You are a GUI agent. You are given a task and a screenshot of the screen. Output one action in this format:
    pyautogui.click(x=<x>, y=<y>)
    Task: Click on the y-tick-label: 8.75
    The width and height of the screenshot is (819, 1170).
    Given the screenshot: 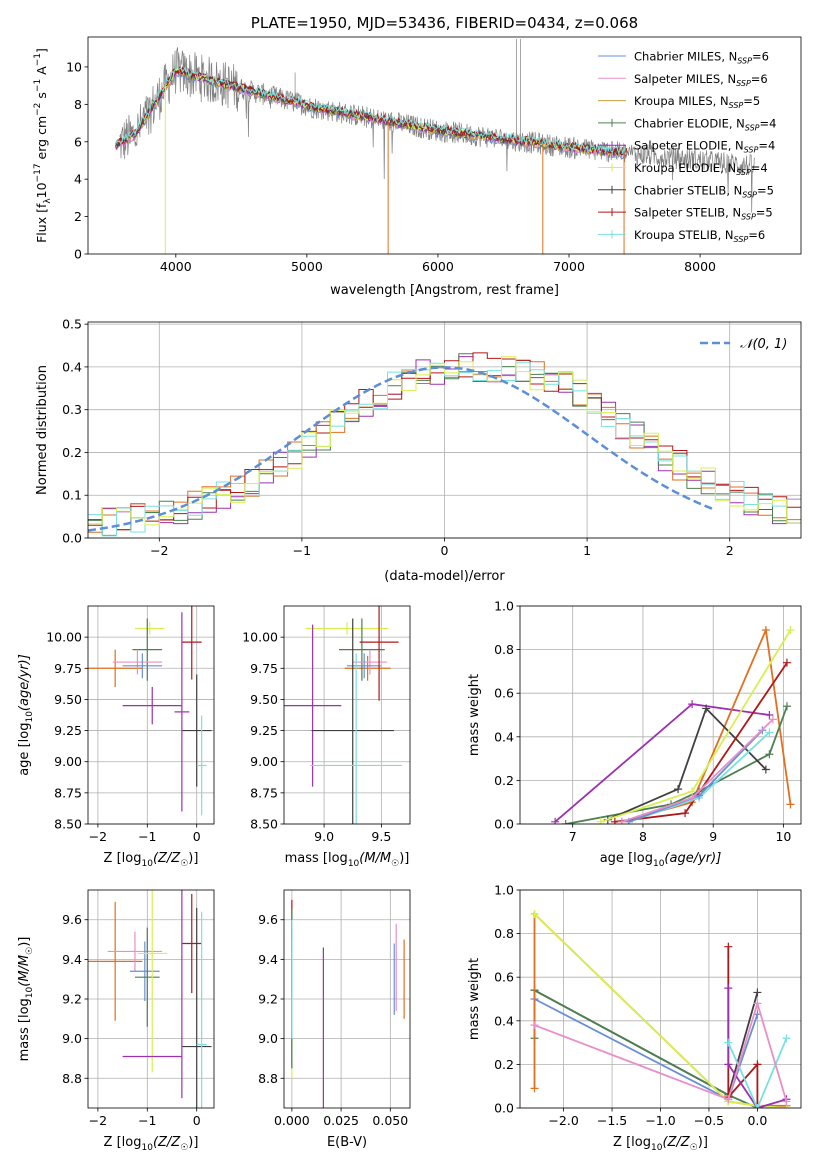 What is the action you would take?
    pyautogui.click(x=264, y=792)
    